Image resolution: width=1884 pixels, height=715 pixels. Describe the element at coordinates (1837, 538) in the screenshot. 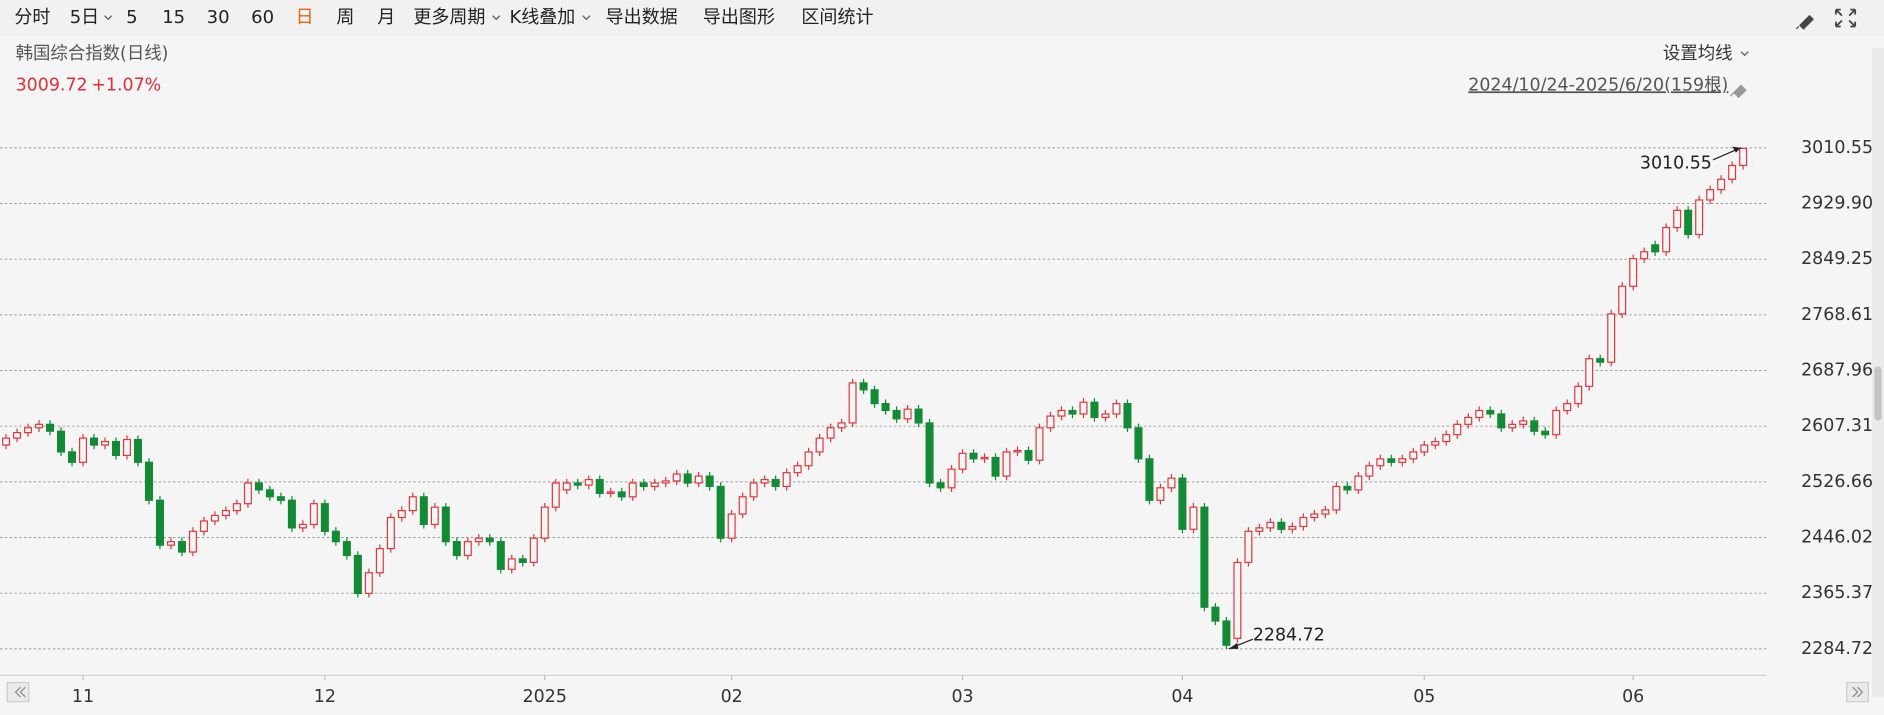

I see `y-tick-label: 2446.02` at that location.